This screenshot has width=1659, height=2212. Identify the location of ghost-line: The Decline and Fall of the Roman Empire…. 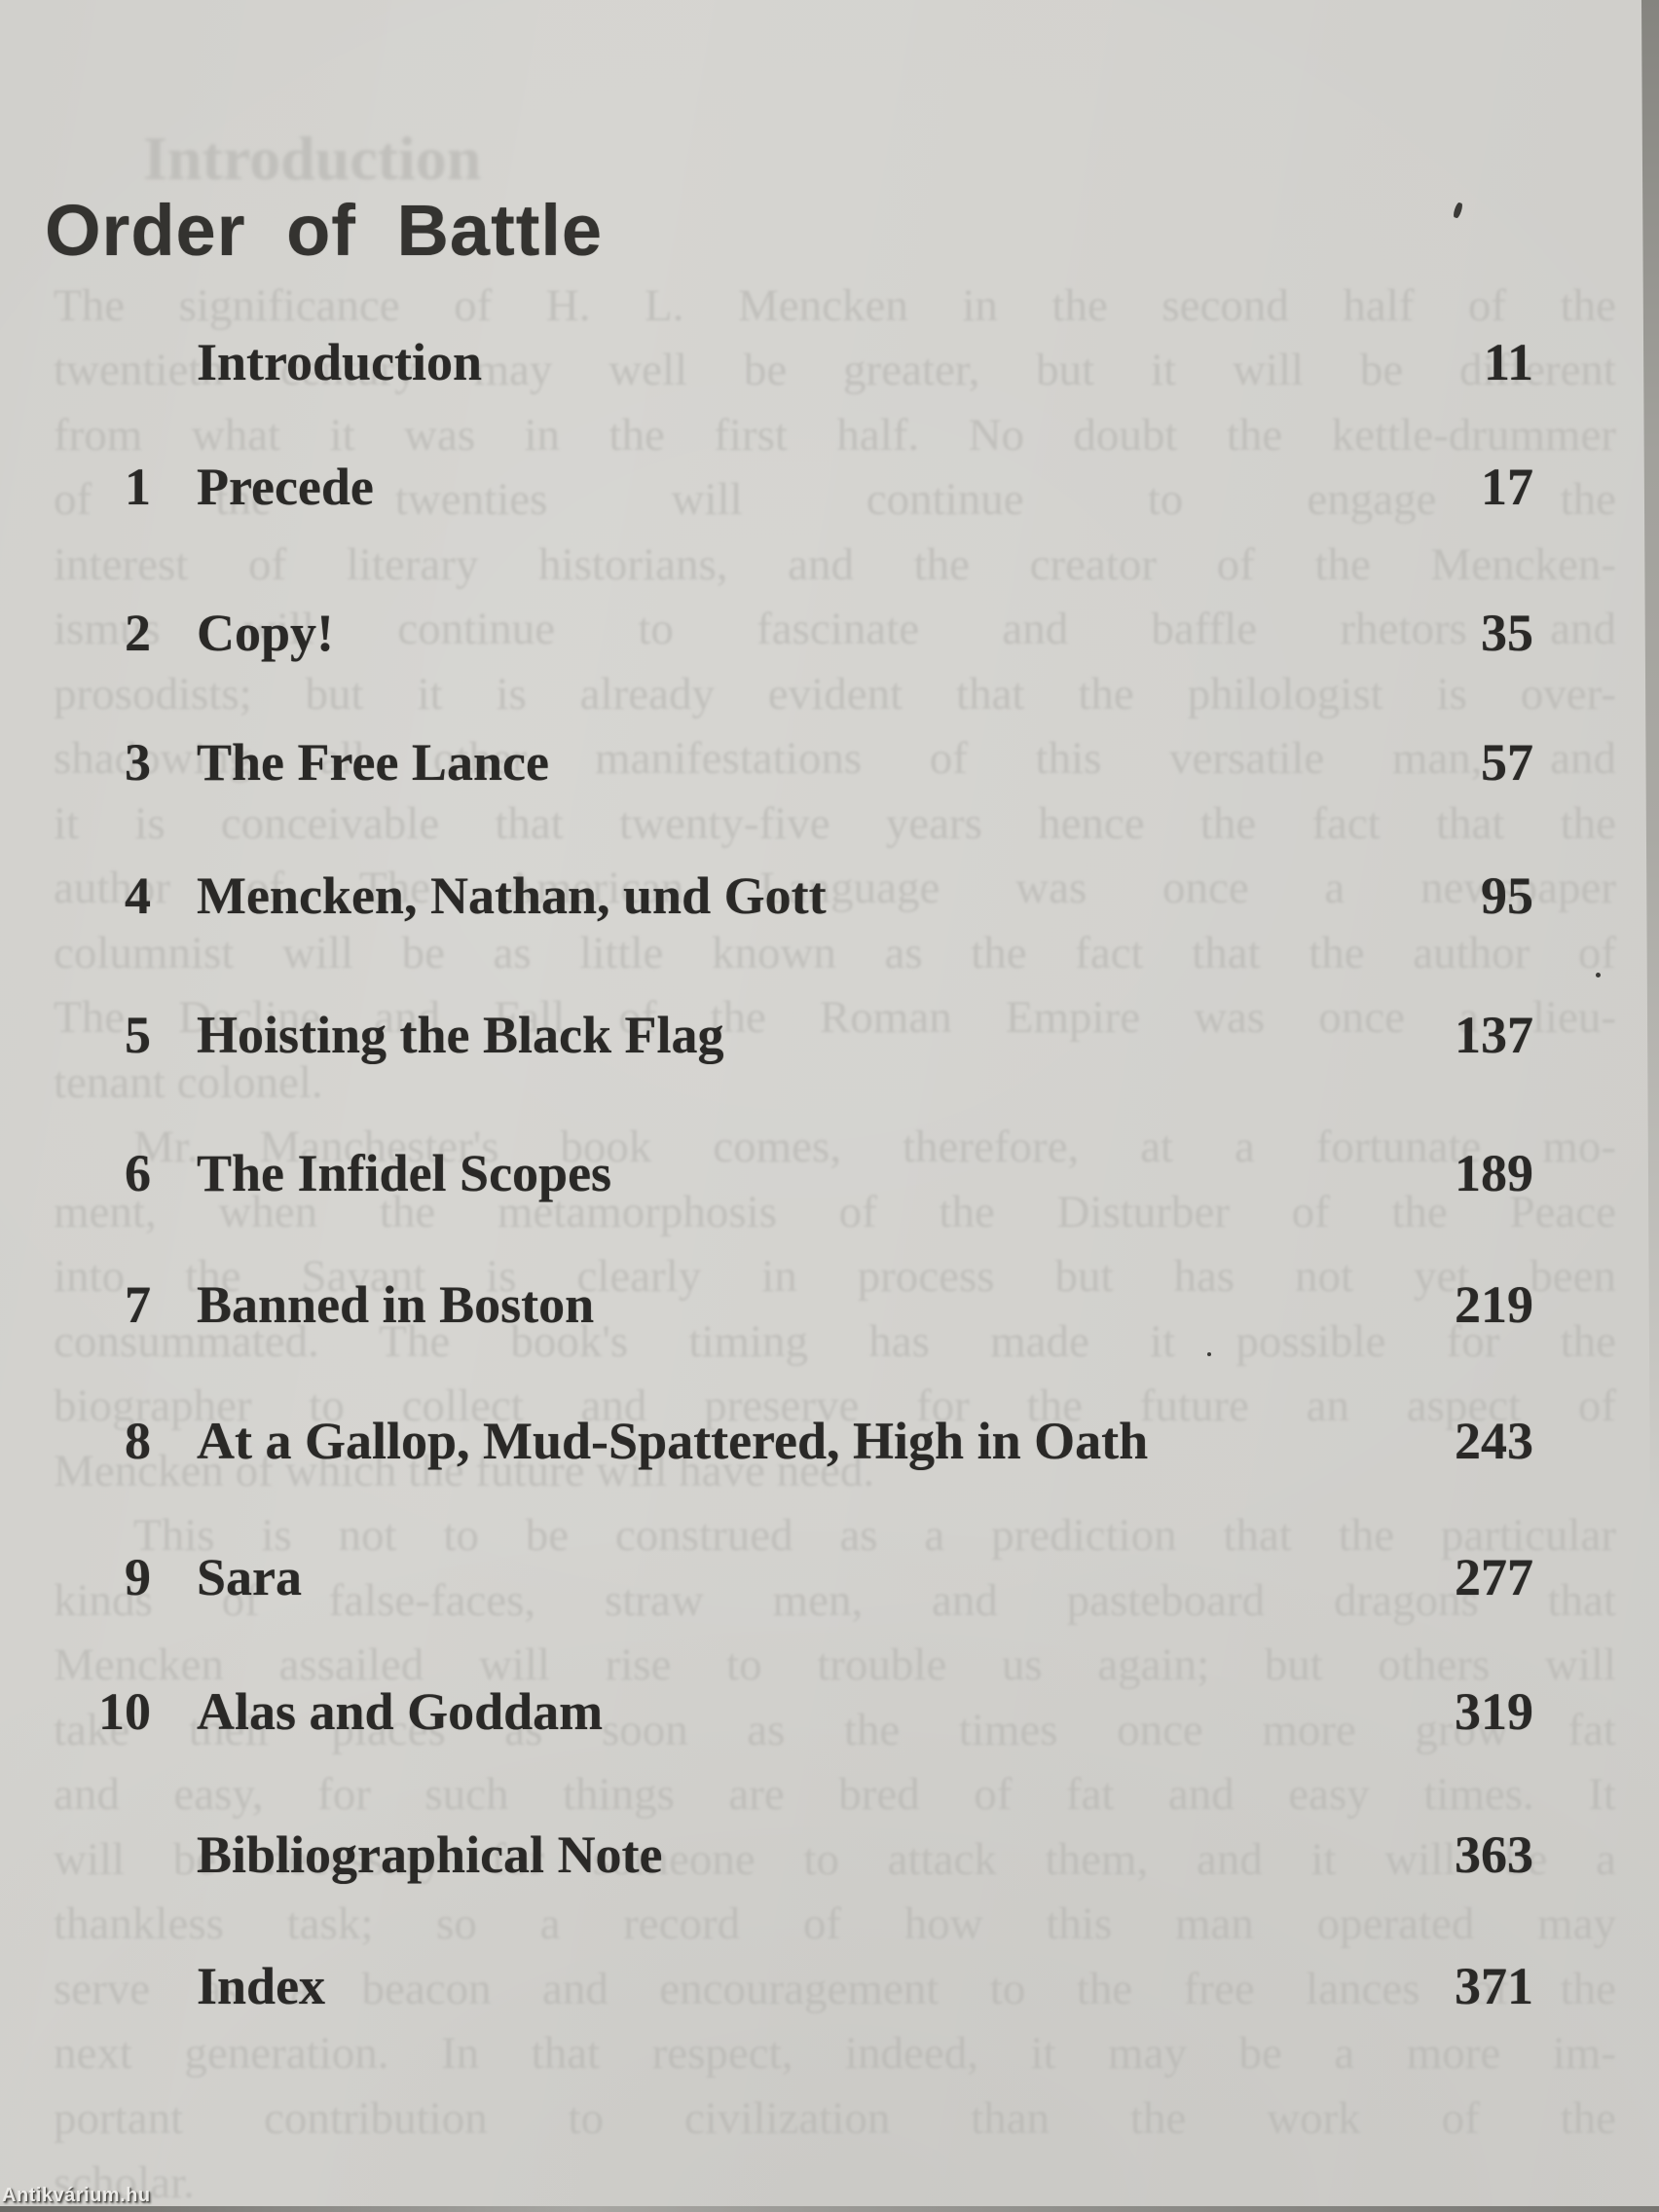
(835, 1017).